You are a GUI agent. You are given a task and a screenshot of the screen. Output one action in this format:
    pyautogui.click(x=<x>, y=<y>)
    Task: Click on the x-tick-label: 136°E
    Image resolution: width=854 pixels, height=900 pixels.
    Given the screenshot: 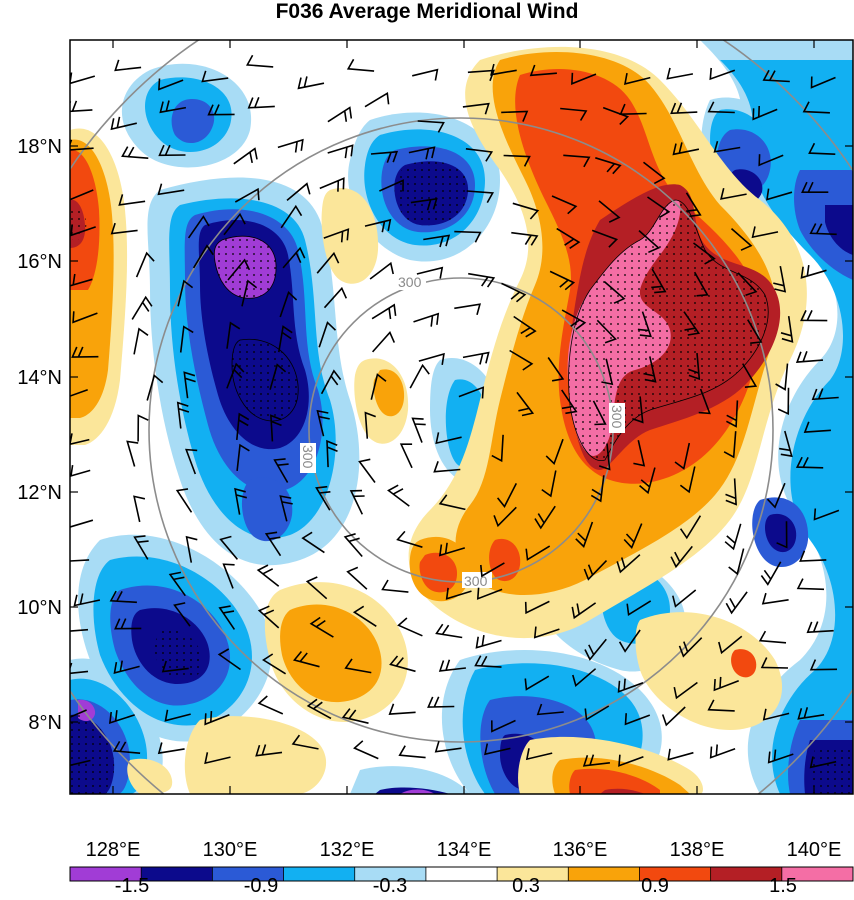 What is the action you would take?
    pyautogui.click(x=580, y=850)
    